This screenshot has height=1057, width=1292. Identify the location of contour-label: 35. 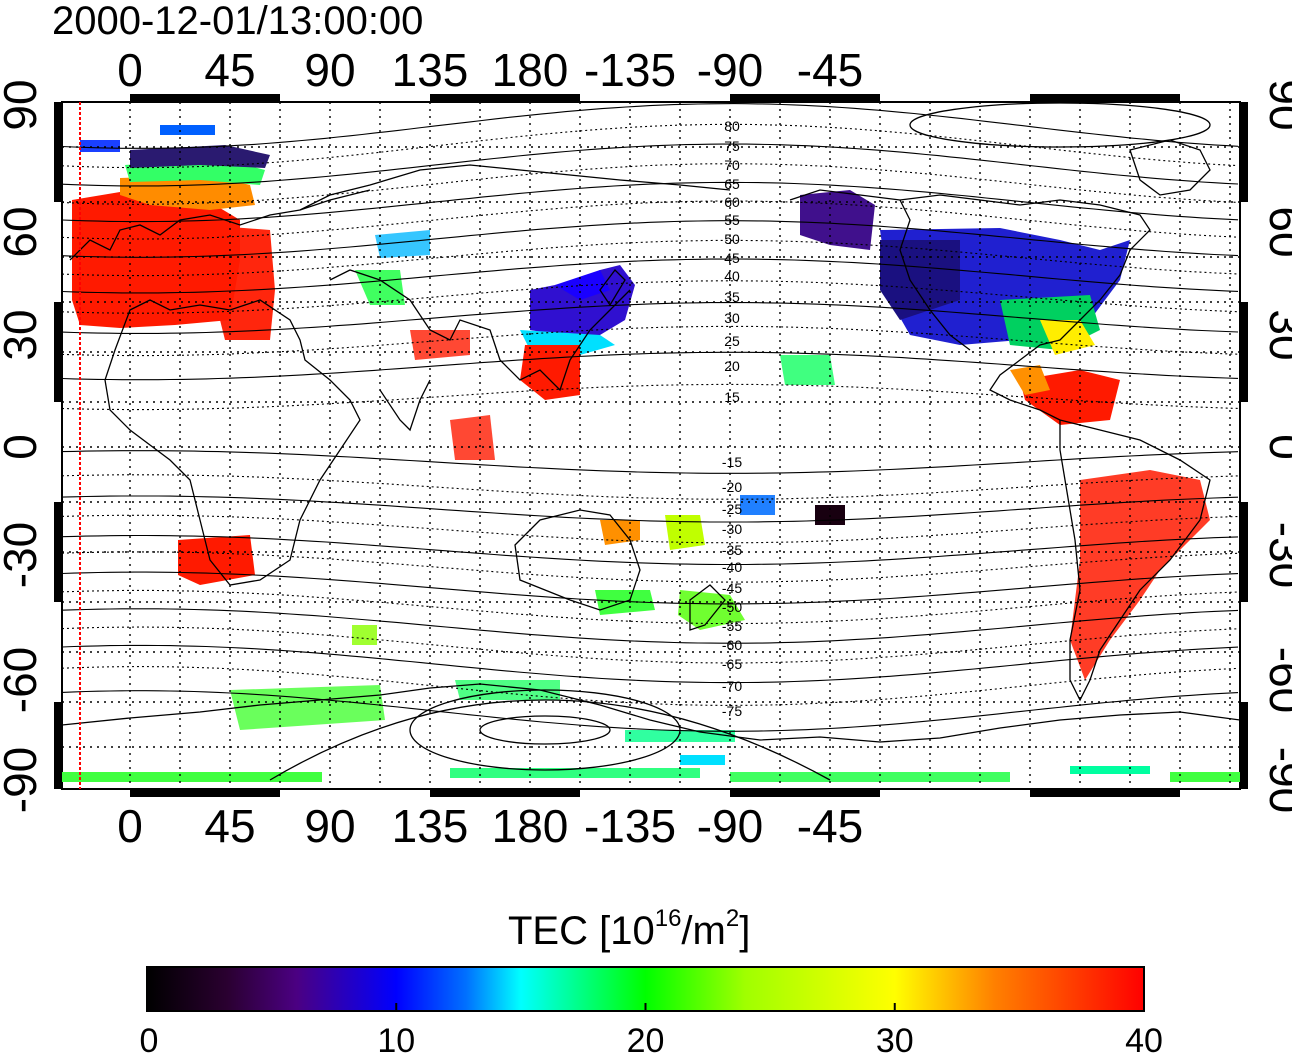
(732, 297).